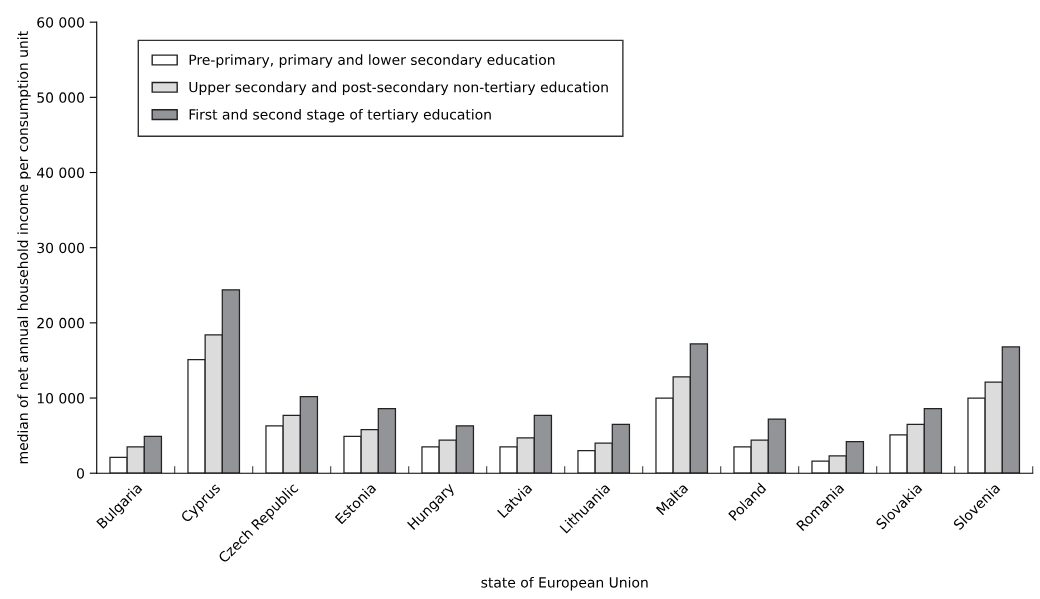 The height and width of the screenshot is (599, 1040). What do you see at coordinates (60, 22) in the screenshot?
I see `y-tick-label: 60 000` at bounding box center [60, 22].